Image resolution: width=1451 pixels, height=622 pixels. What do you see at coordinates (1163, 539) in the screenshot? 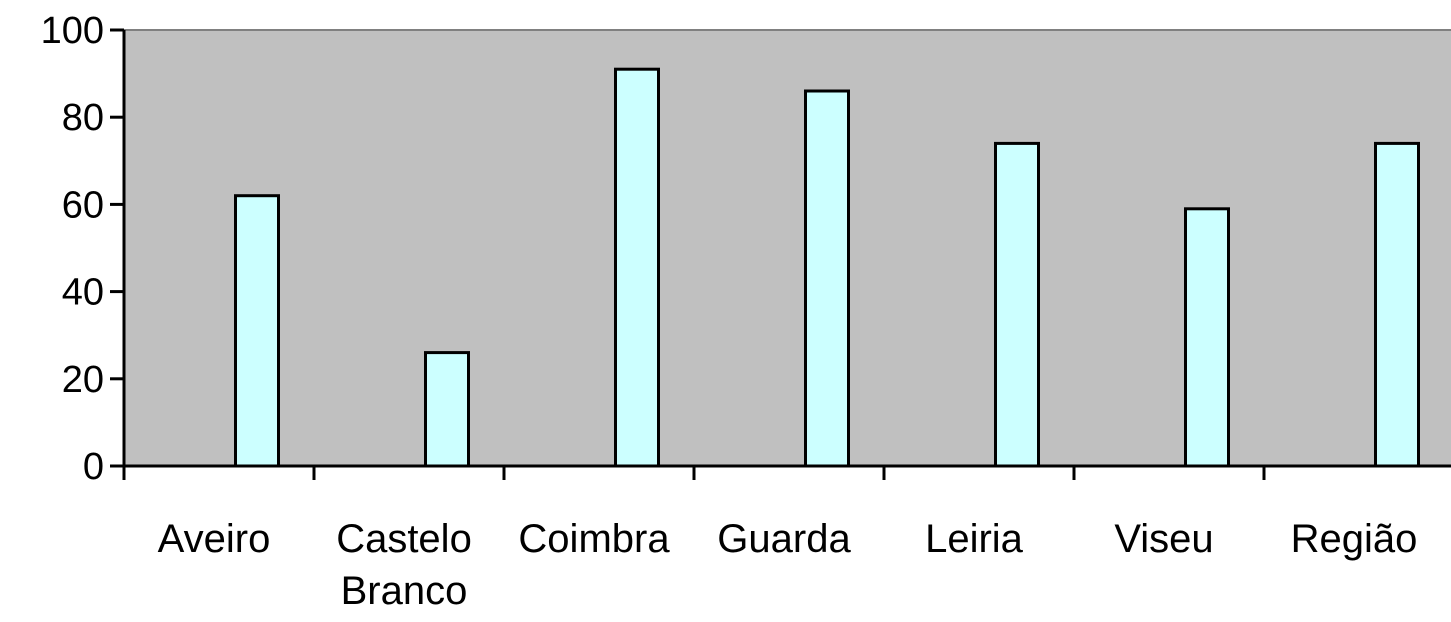
I see `x-tick-label: Viseu` at bounding box center [1163, 539].